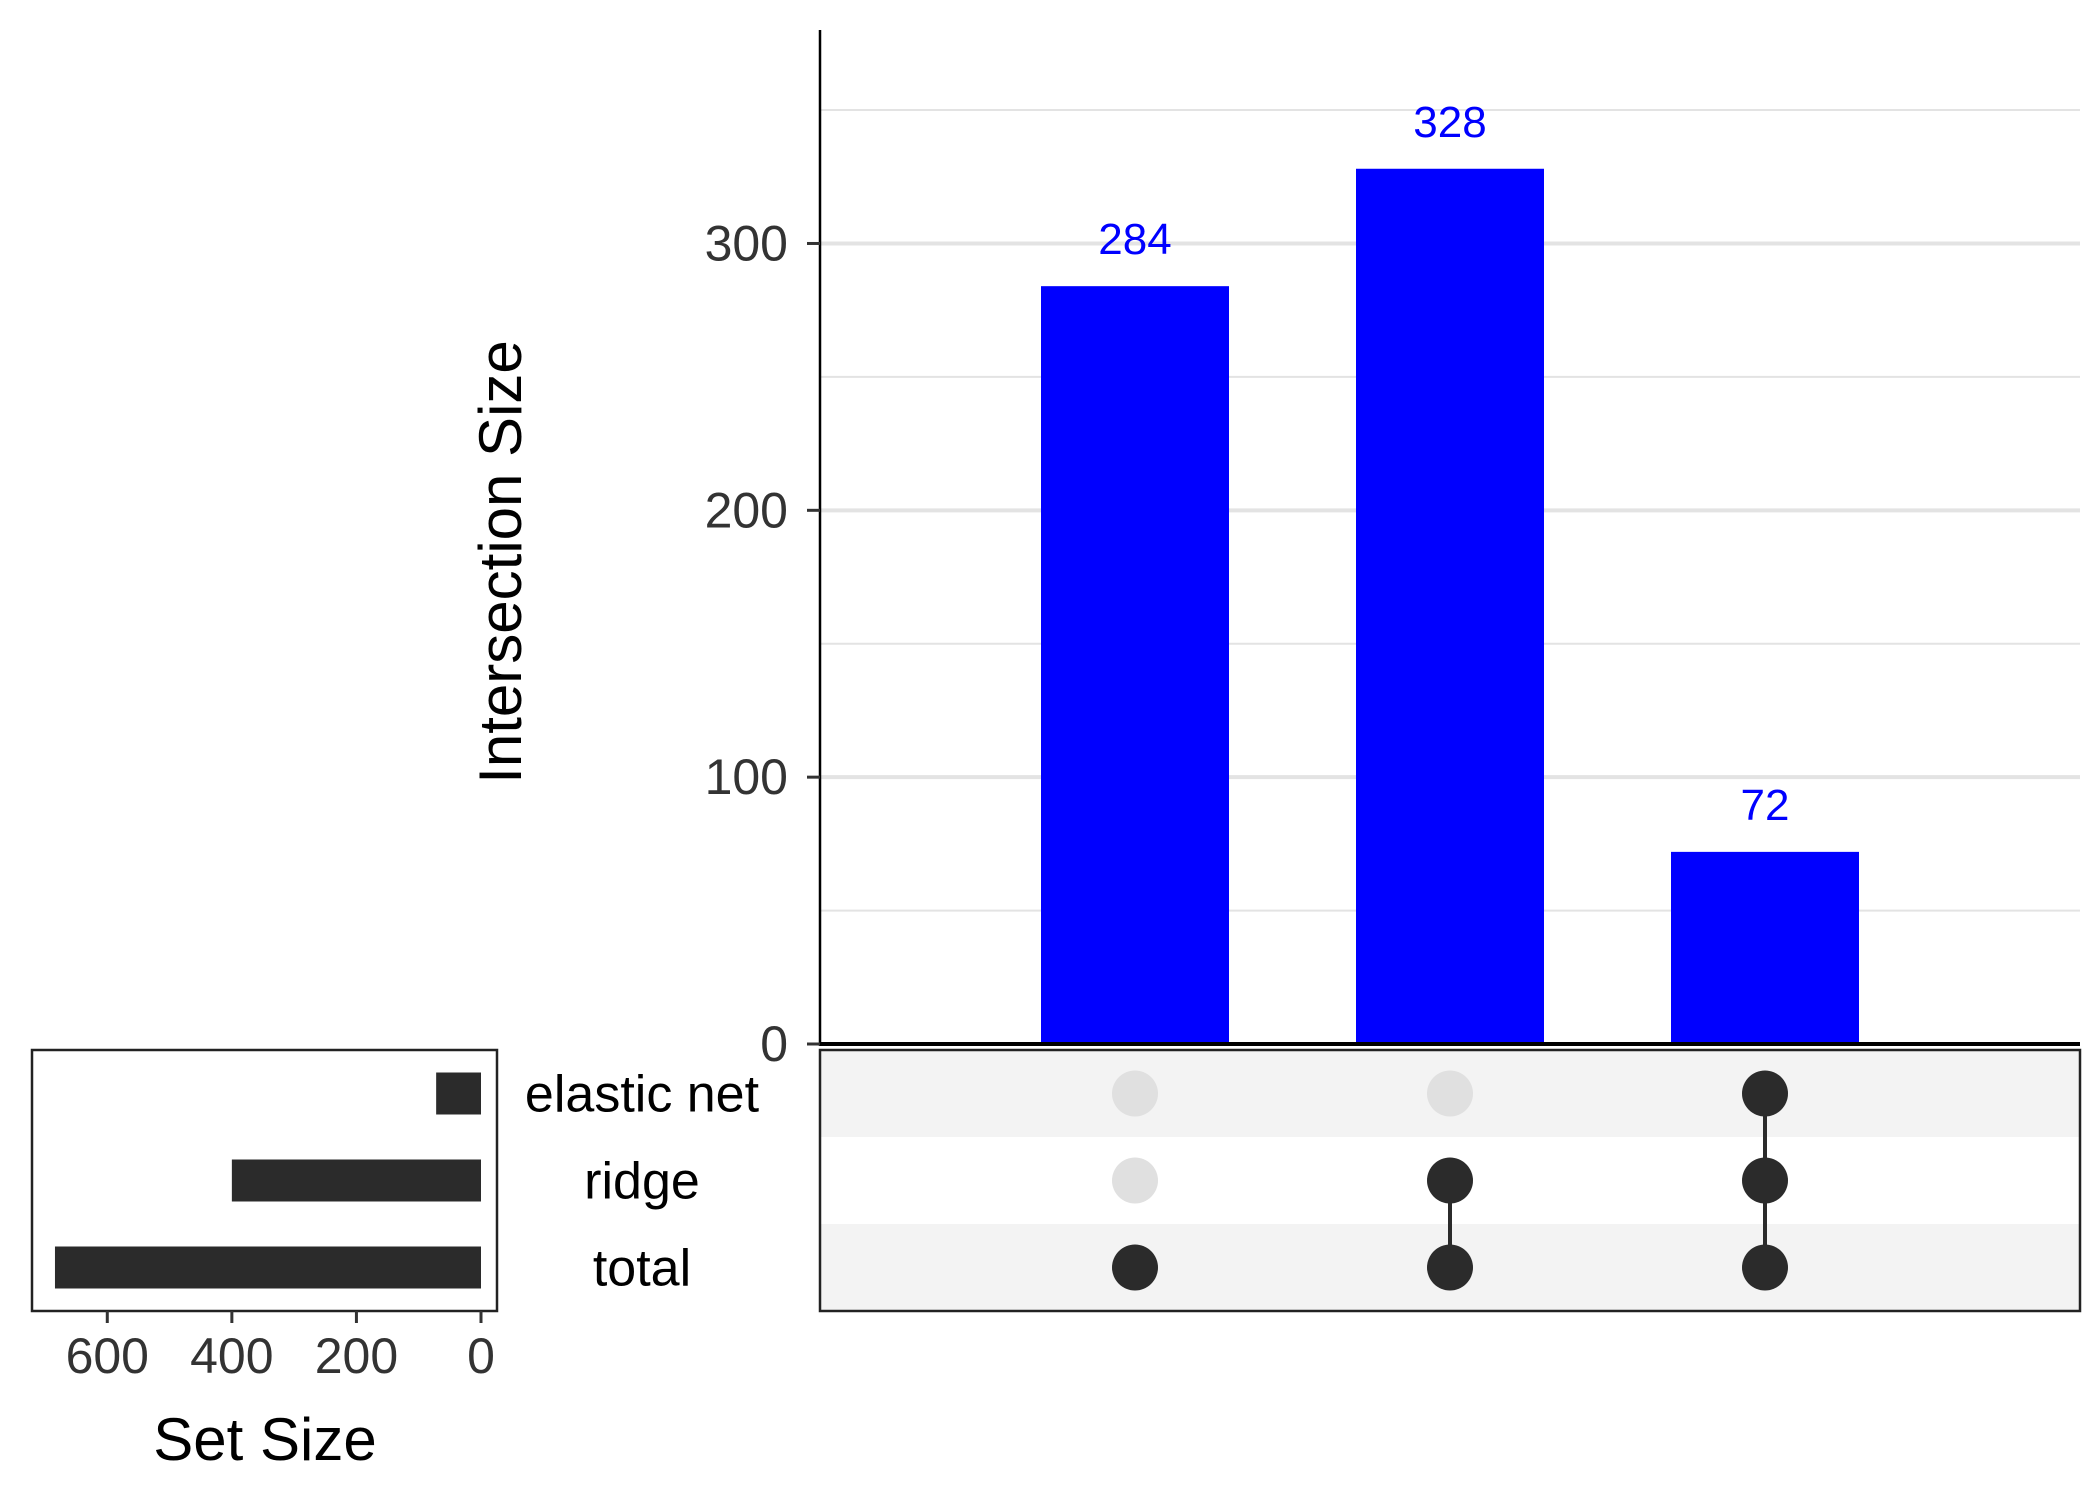 This screenshot has width=2100, height=1500. Describe the element at coordinates (746, 243) in the screenshot. I see `y-tick-label: 300` at that location.